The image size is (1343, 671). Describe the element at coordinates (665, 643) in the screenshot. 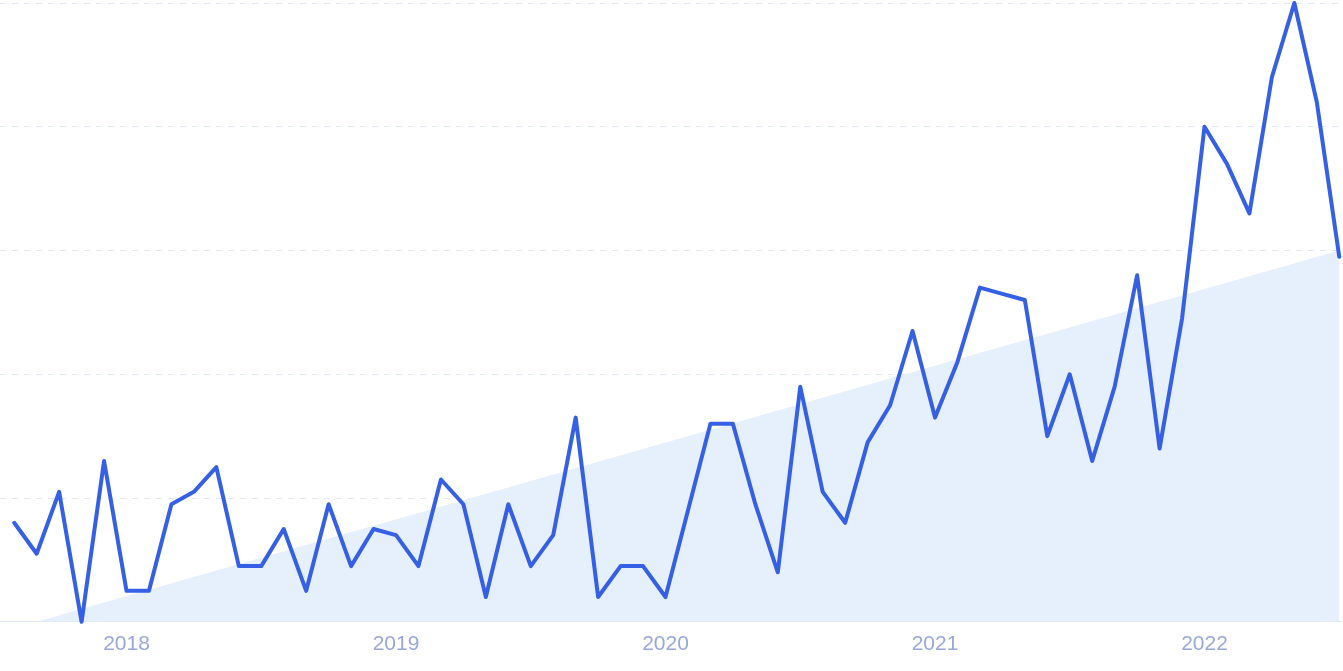

I see `x-tick-label: 2020` at that location.